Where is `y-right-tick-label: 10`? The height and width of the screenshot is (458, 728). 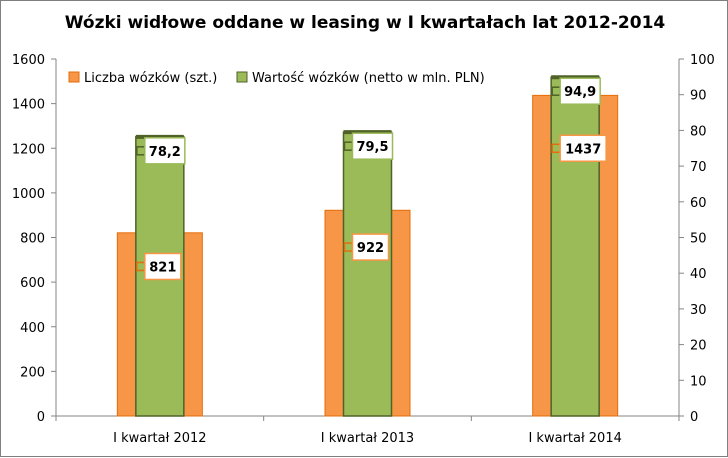
y-right-tick-label: 10 is located at coordinates (698, 381).